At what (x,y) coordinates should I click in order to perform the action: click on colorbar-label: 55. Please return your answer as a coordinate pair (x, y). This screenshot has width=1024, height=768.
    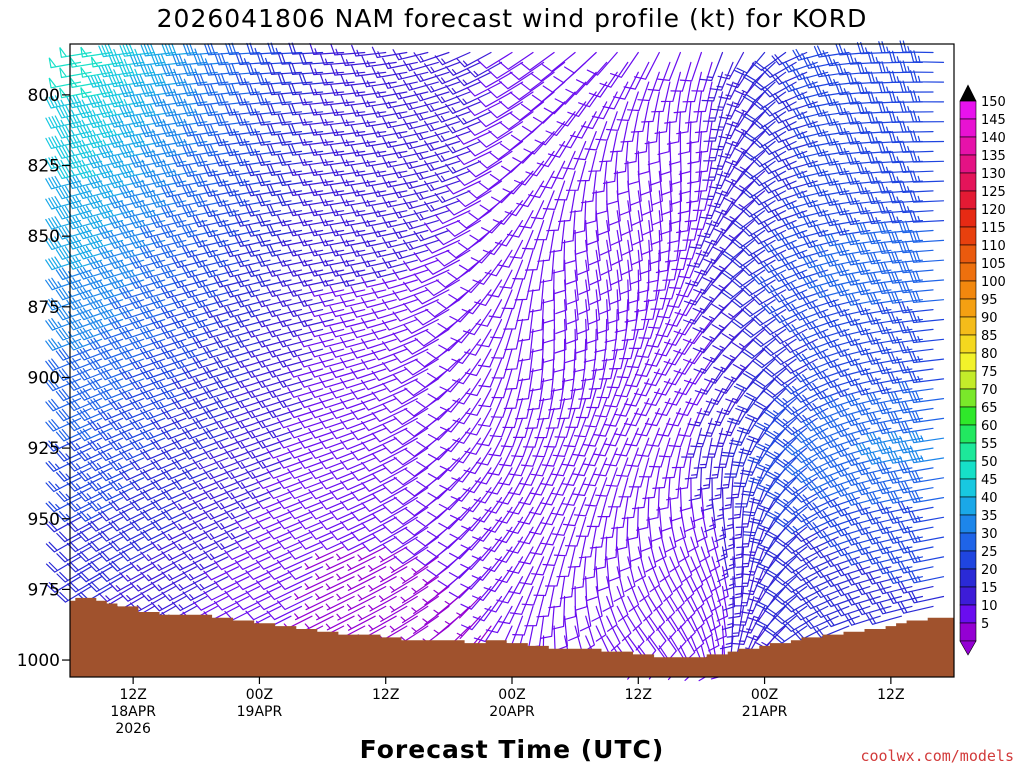
    Looking at the image, I should click on (989, 444).